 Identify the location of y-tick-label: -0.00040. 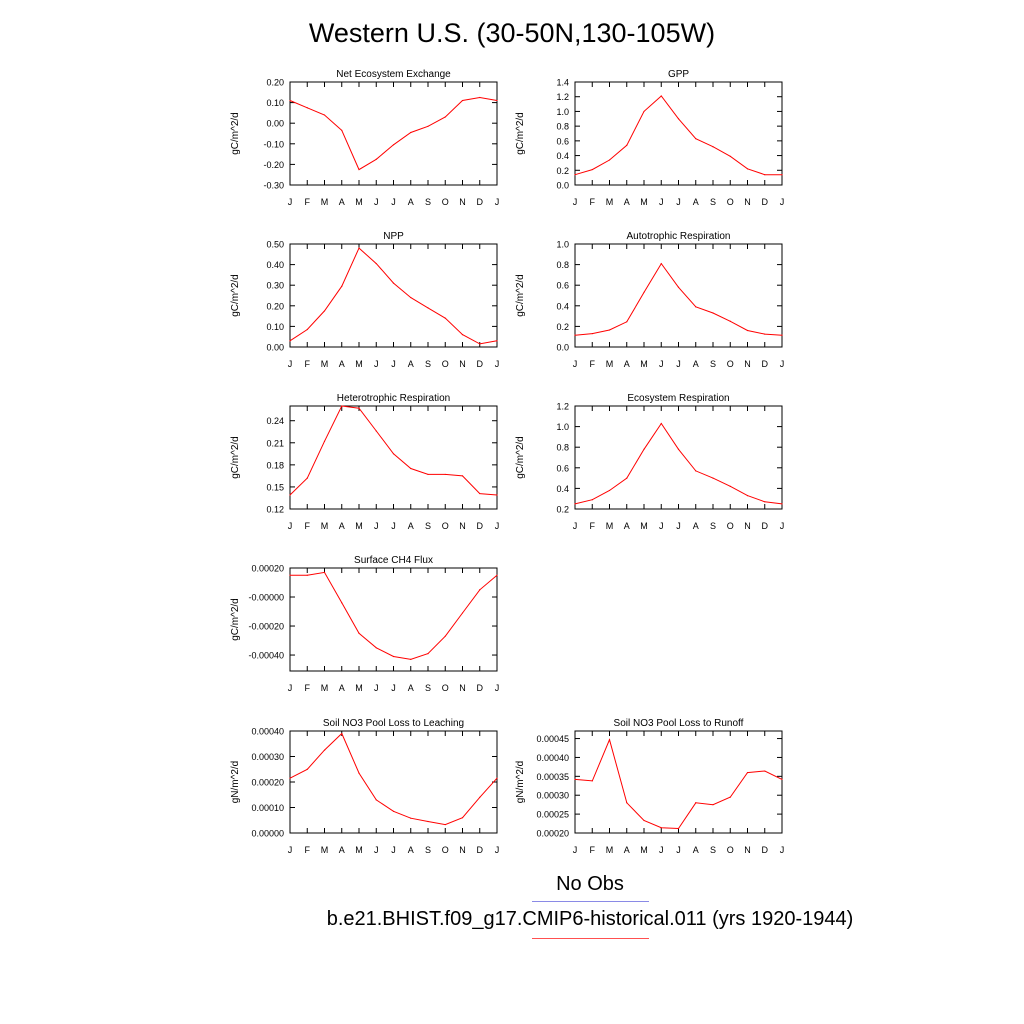
(266, 656).